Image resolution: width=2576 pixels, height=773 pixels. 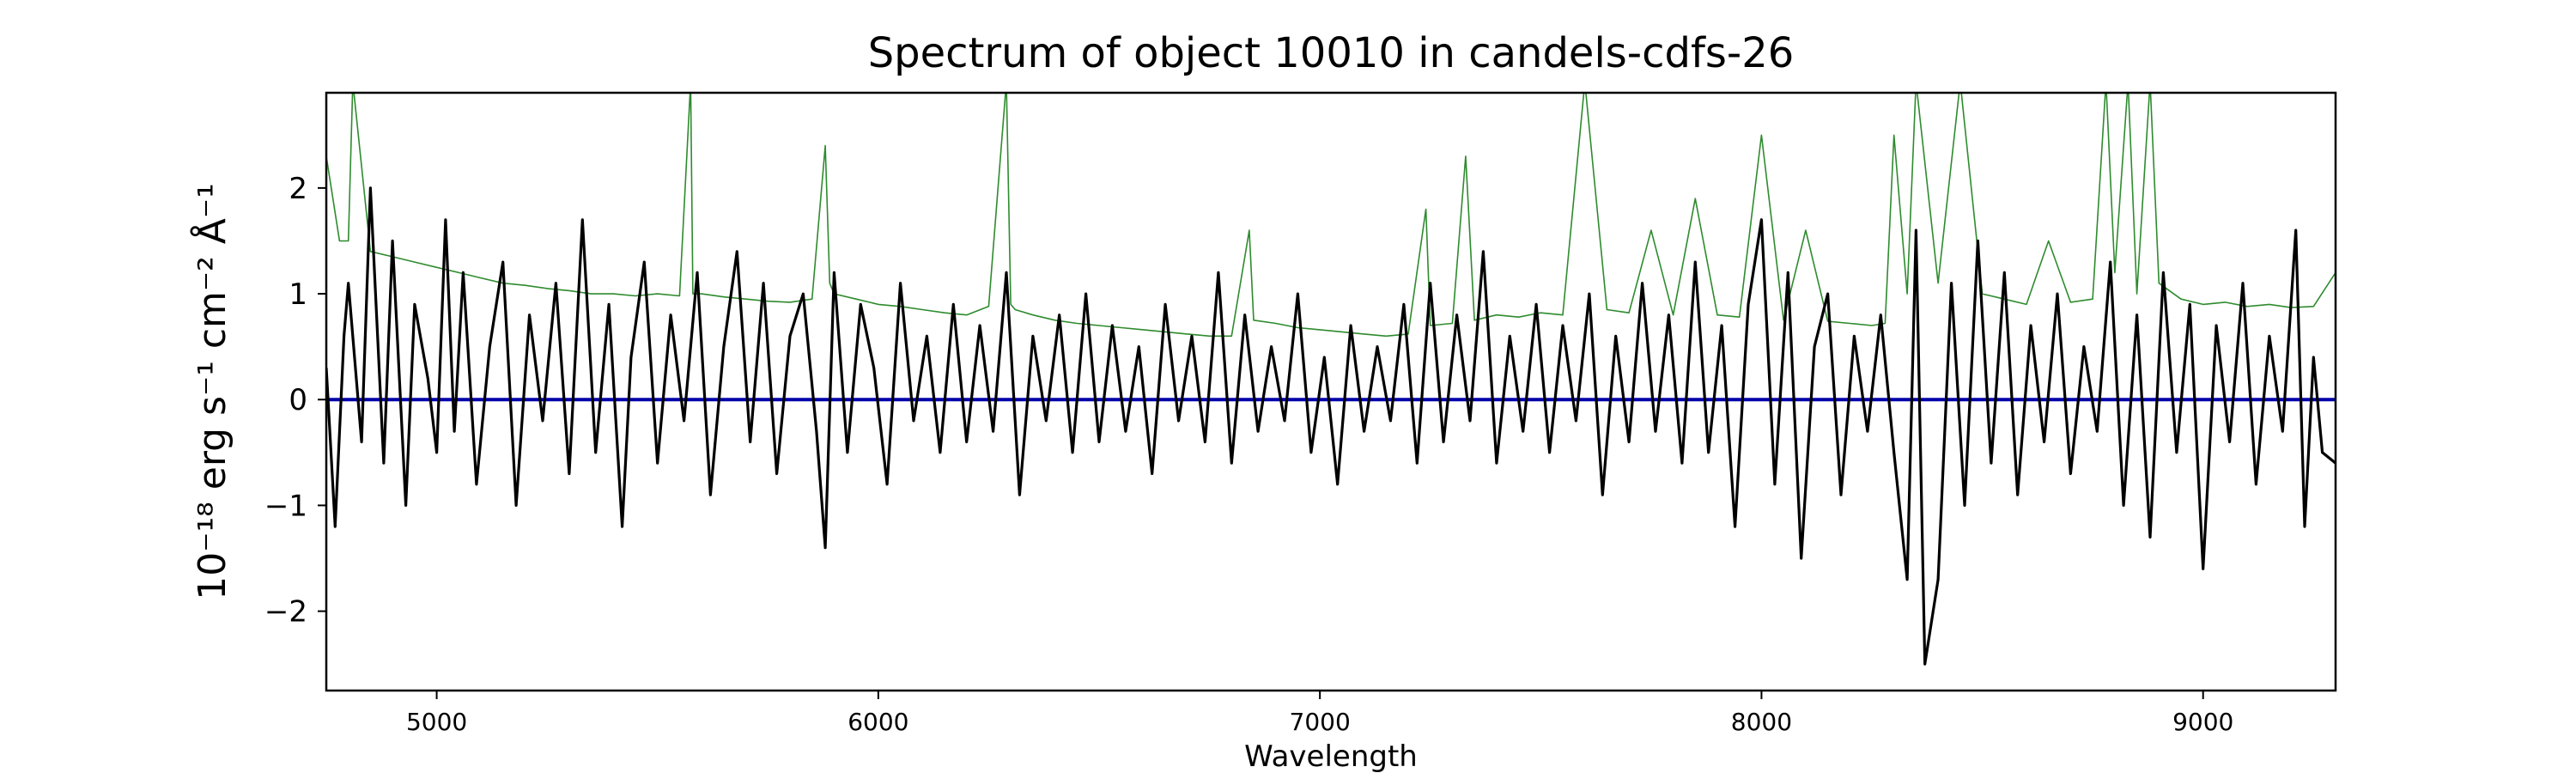 I want to click on y-axis: −2 −1 0 1 2, so click(x=295, y=401).